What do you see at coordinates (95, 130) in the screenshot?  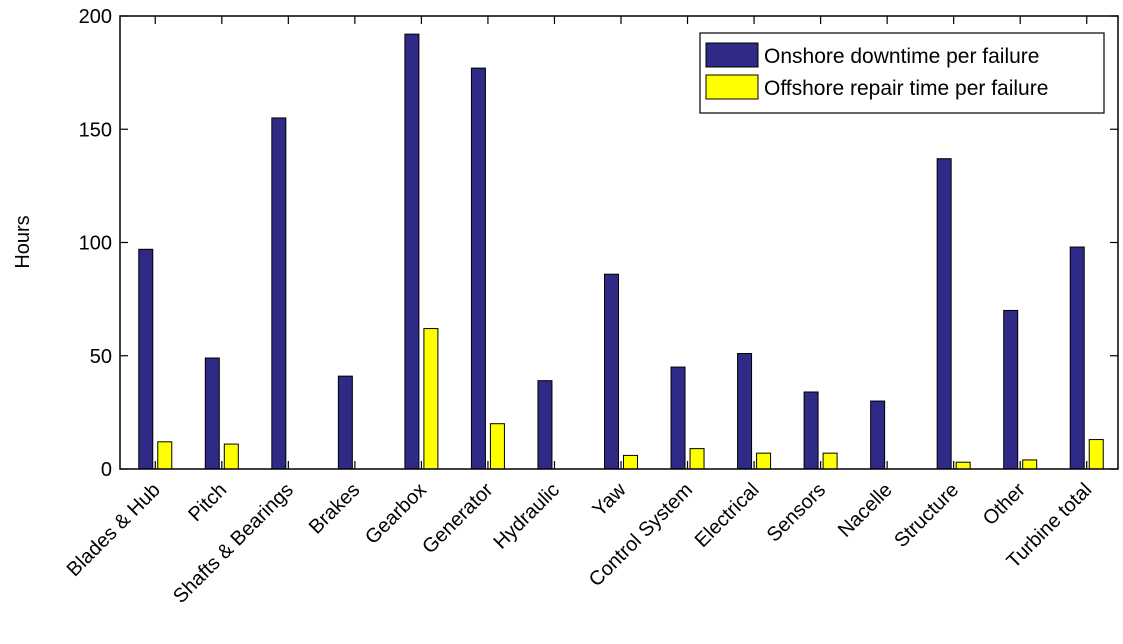 I see `y-tick-label: 150` at bounding box center [95, 130].